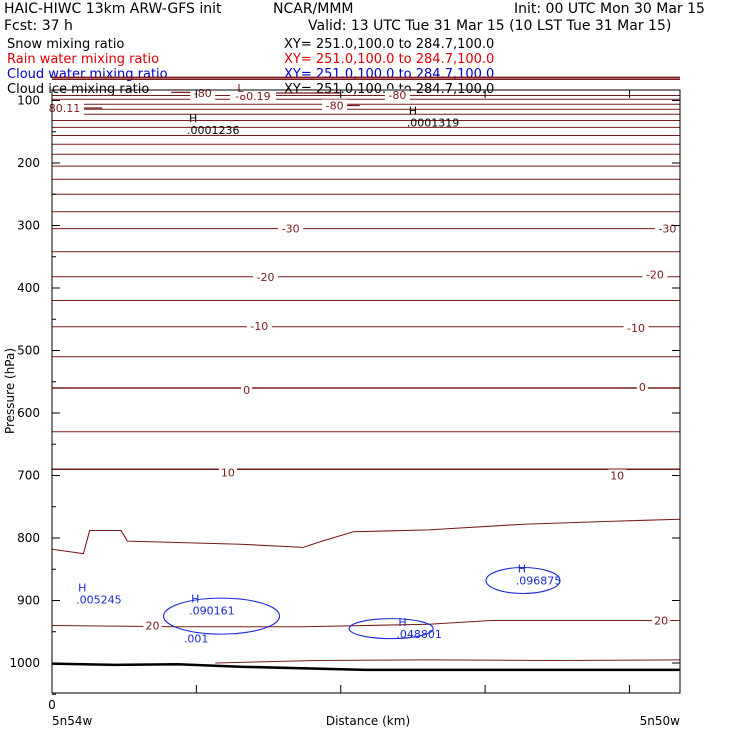  Describe the element at coordinates (83, 59) in the screenshot. I see `field-label: Rain water mixing ratio` at that location.